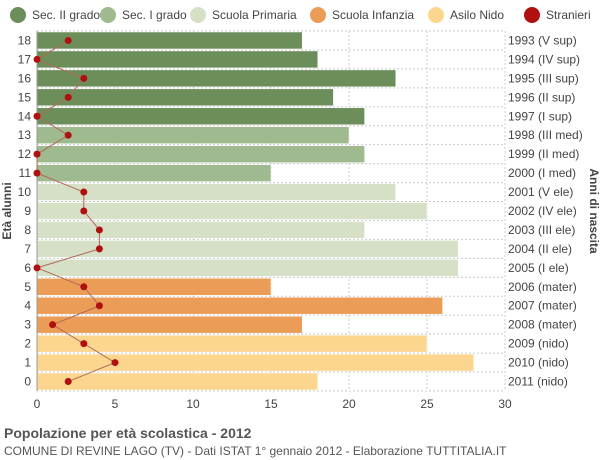 This screenshot has width=600, height=460. Describe the element at coordinates (27, 230) in the screenshot. I see `age-tick-label: 8` at that location.